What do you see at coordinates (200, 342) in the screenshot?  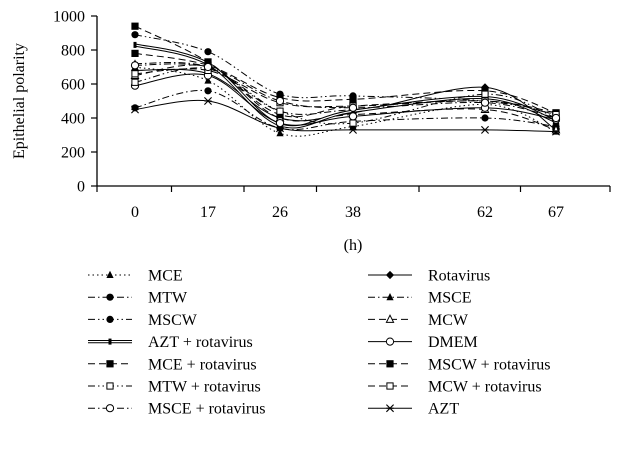 I see `legend-label: AZT + rotavirus` at bounding box center [200, 342].